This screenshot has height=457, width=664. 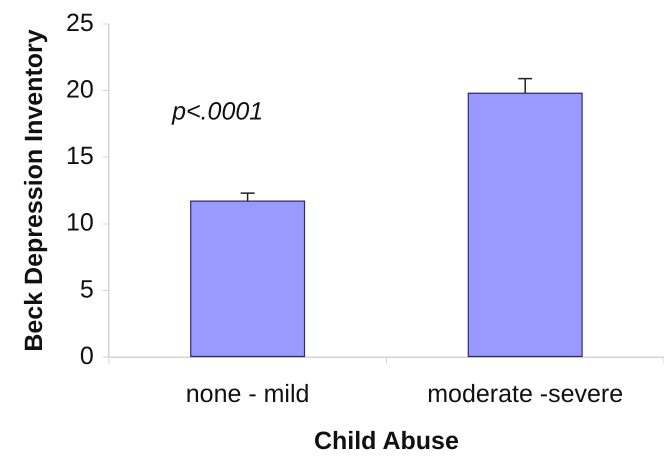 I want to click on y-tick-label: 20, so click(x=80, y=89).